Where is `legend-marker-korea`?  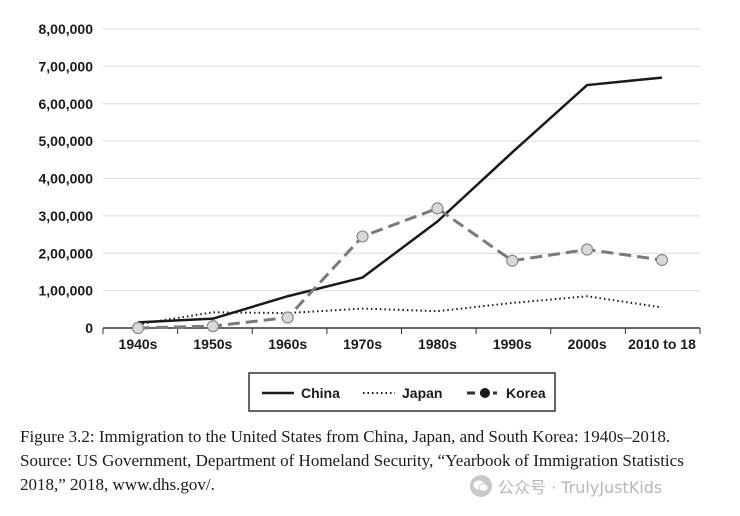
legend-marker-korea is located at coordinates (485, 393).